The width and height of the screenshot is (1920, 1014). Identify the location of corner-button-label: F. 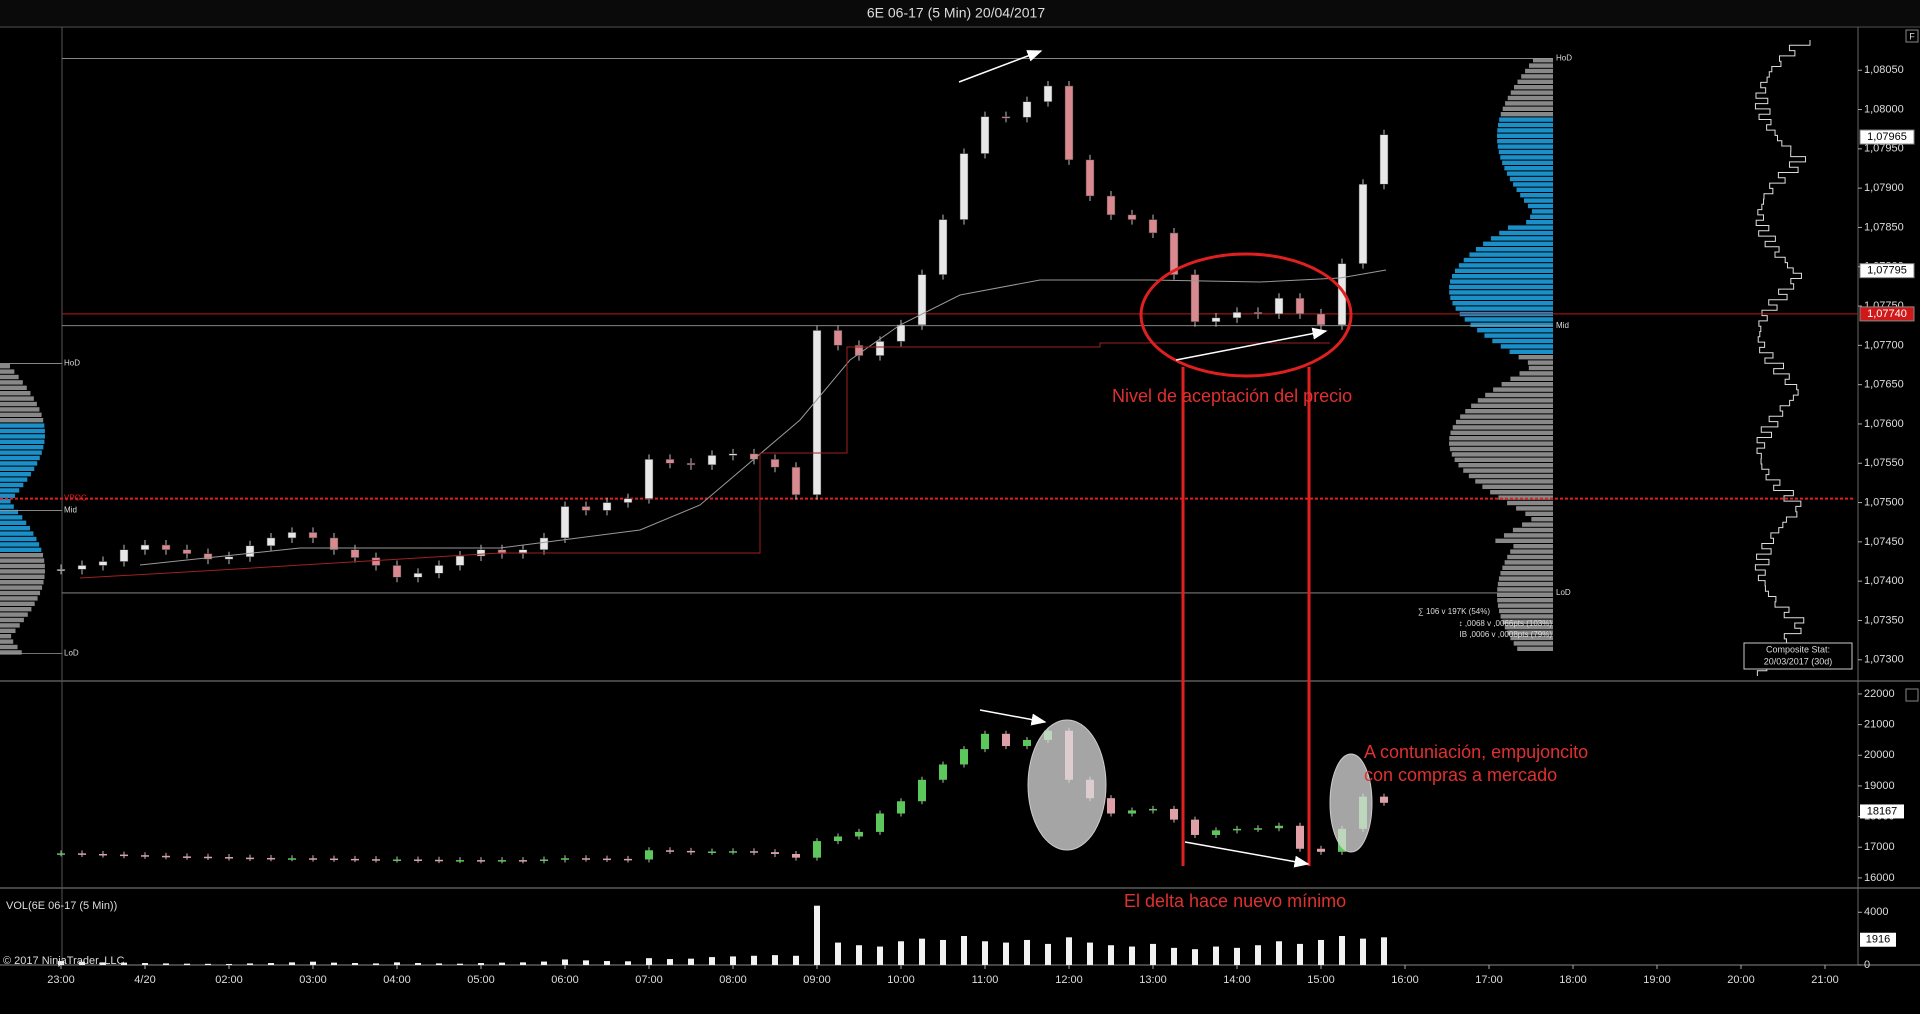
(1912, 36).